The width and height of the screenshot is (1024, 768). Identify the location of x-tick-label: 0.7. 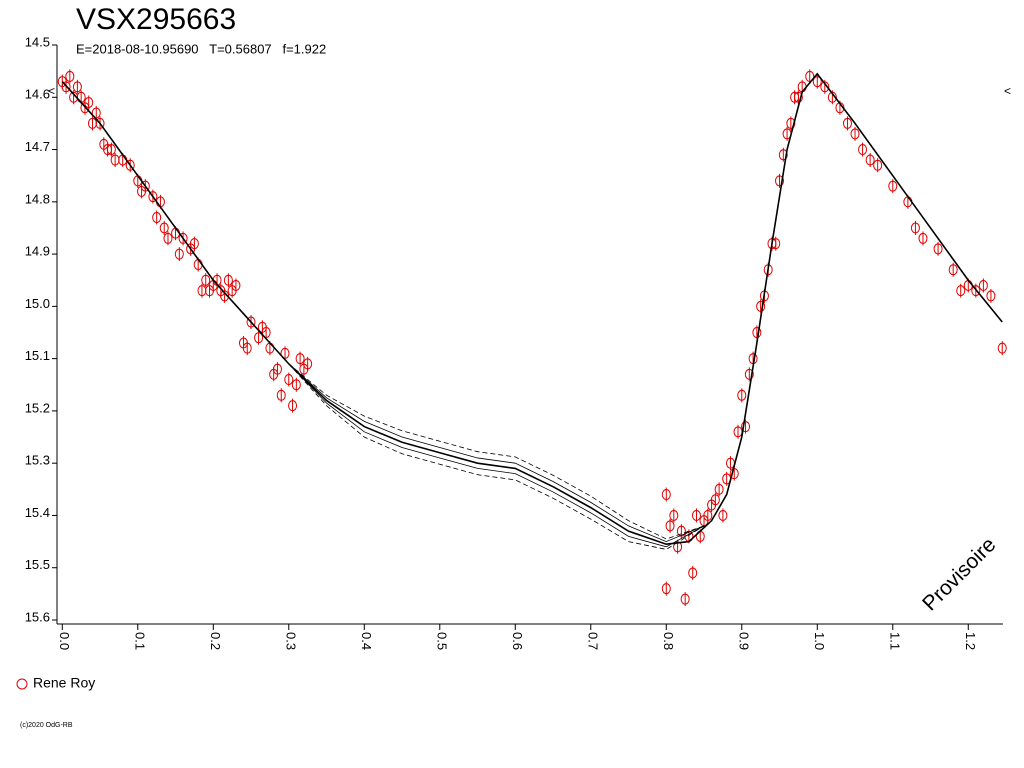
(592, 641).